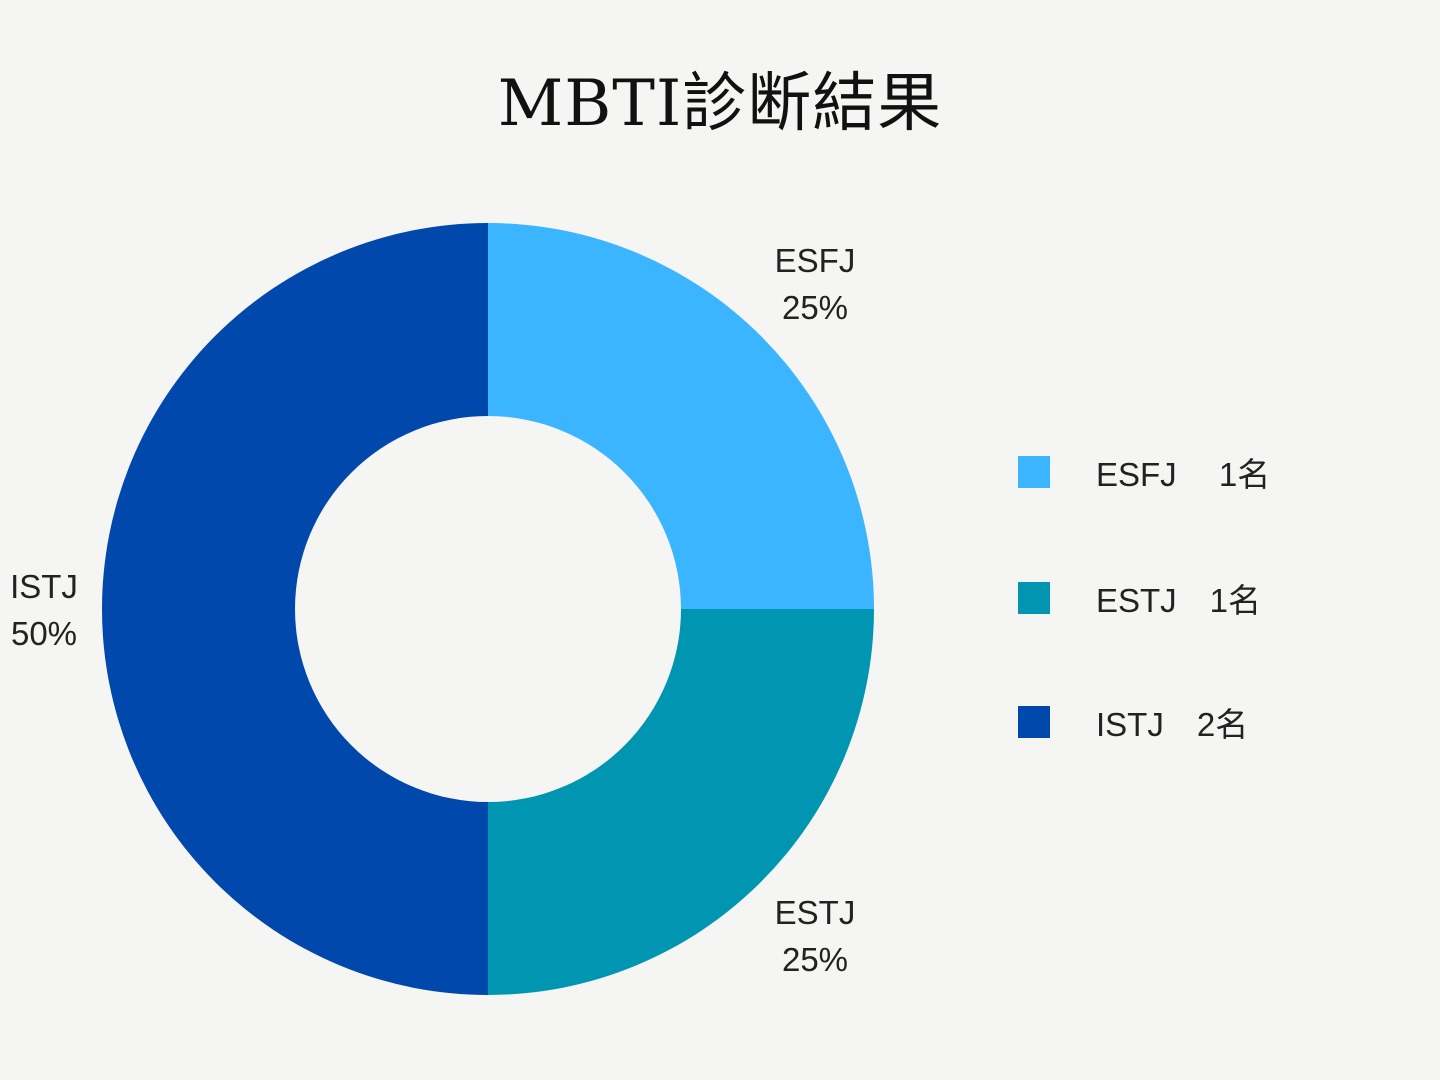 The width and height of the screenshot is (1440, 1080). I want to click on legend-item-istj: ISTJ 2名, so click(1133, 722).